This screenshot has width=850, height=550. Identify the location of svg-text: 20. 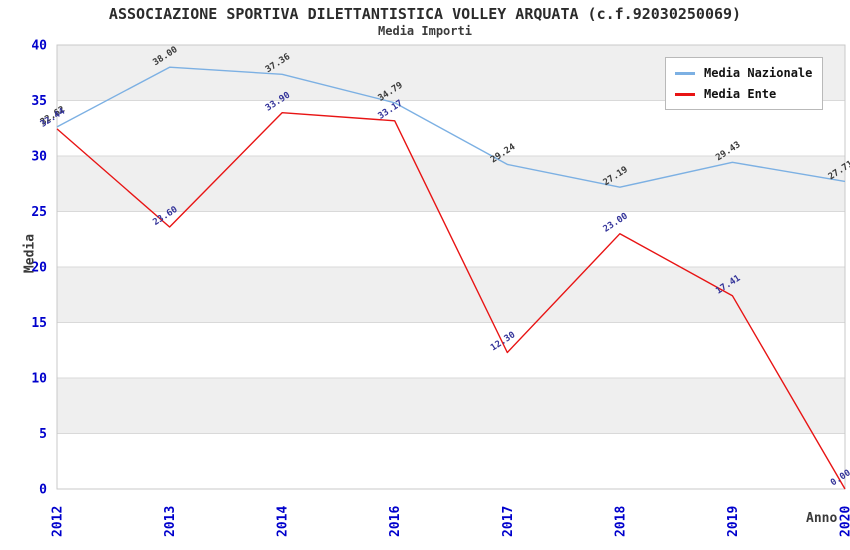
(39, 268).